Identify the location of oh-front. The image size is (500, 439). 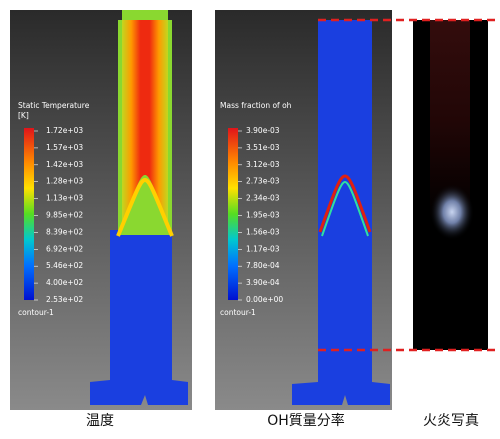
(345, 203).